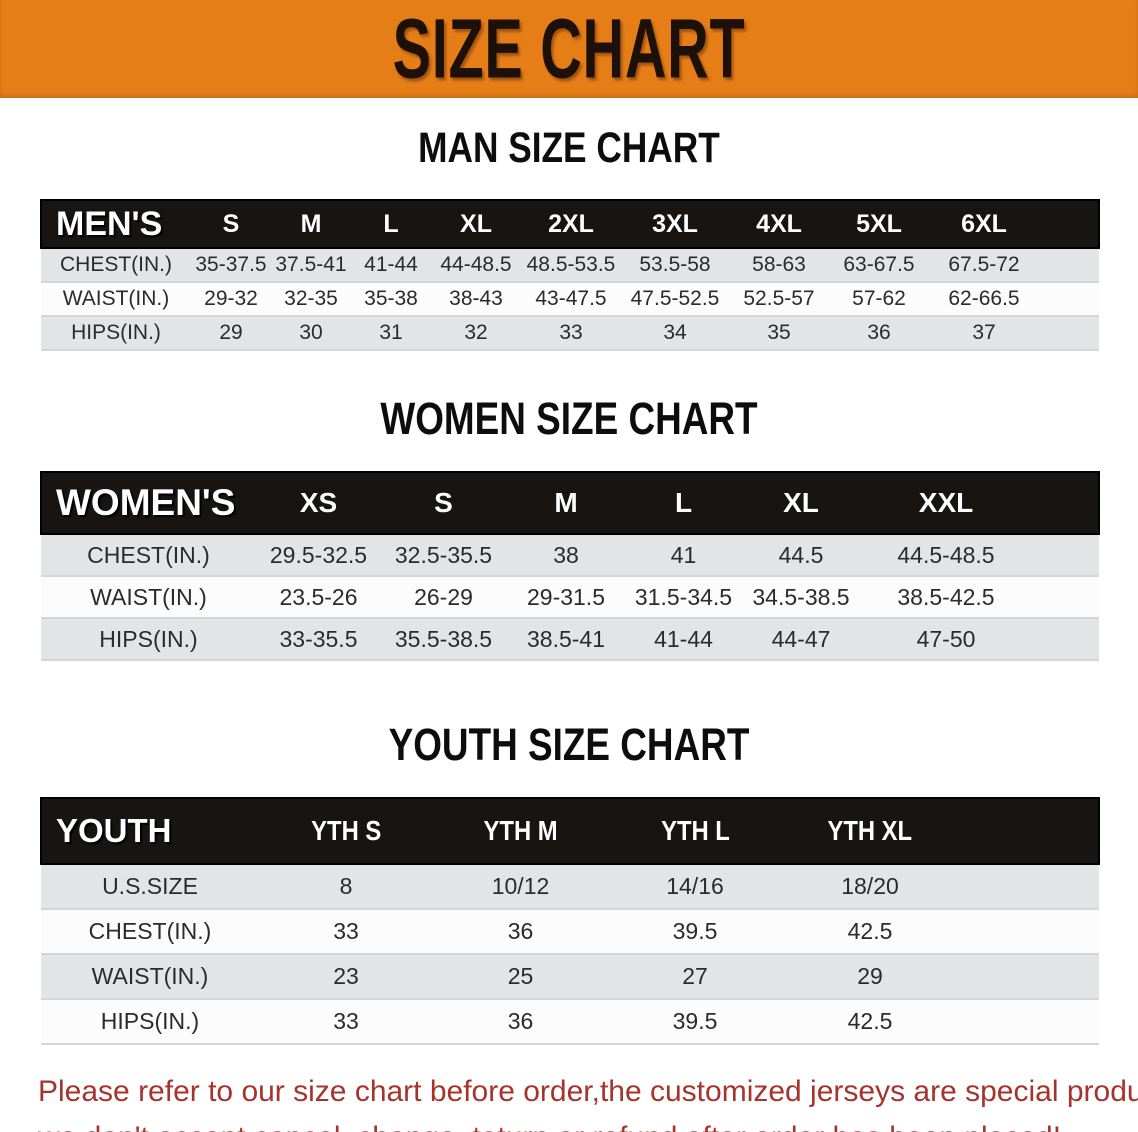 This screenshot has width=1138, height=1132. I want to click on men-column-header: 6XL, so click(984, 224).